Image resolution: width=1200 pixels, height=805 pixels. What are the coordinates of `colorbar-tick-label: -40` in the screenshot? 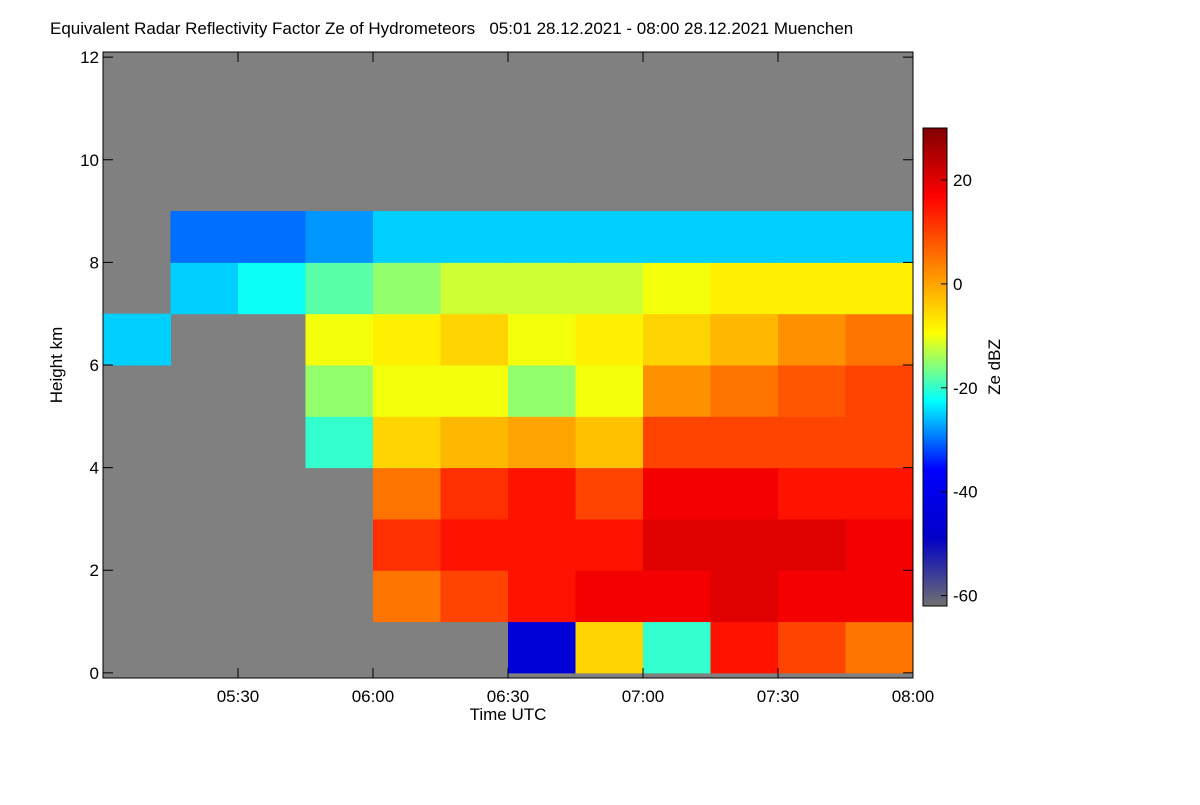 It's located at (965, 492).